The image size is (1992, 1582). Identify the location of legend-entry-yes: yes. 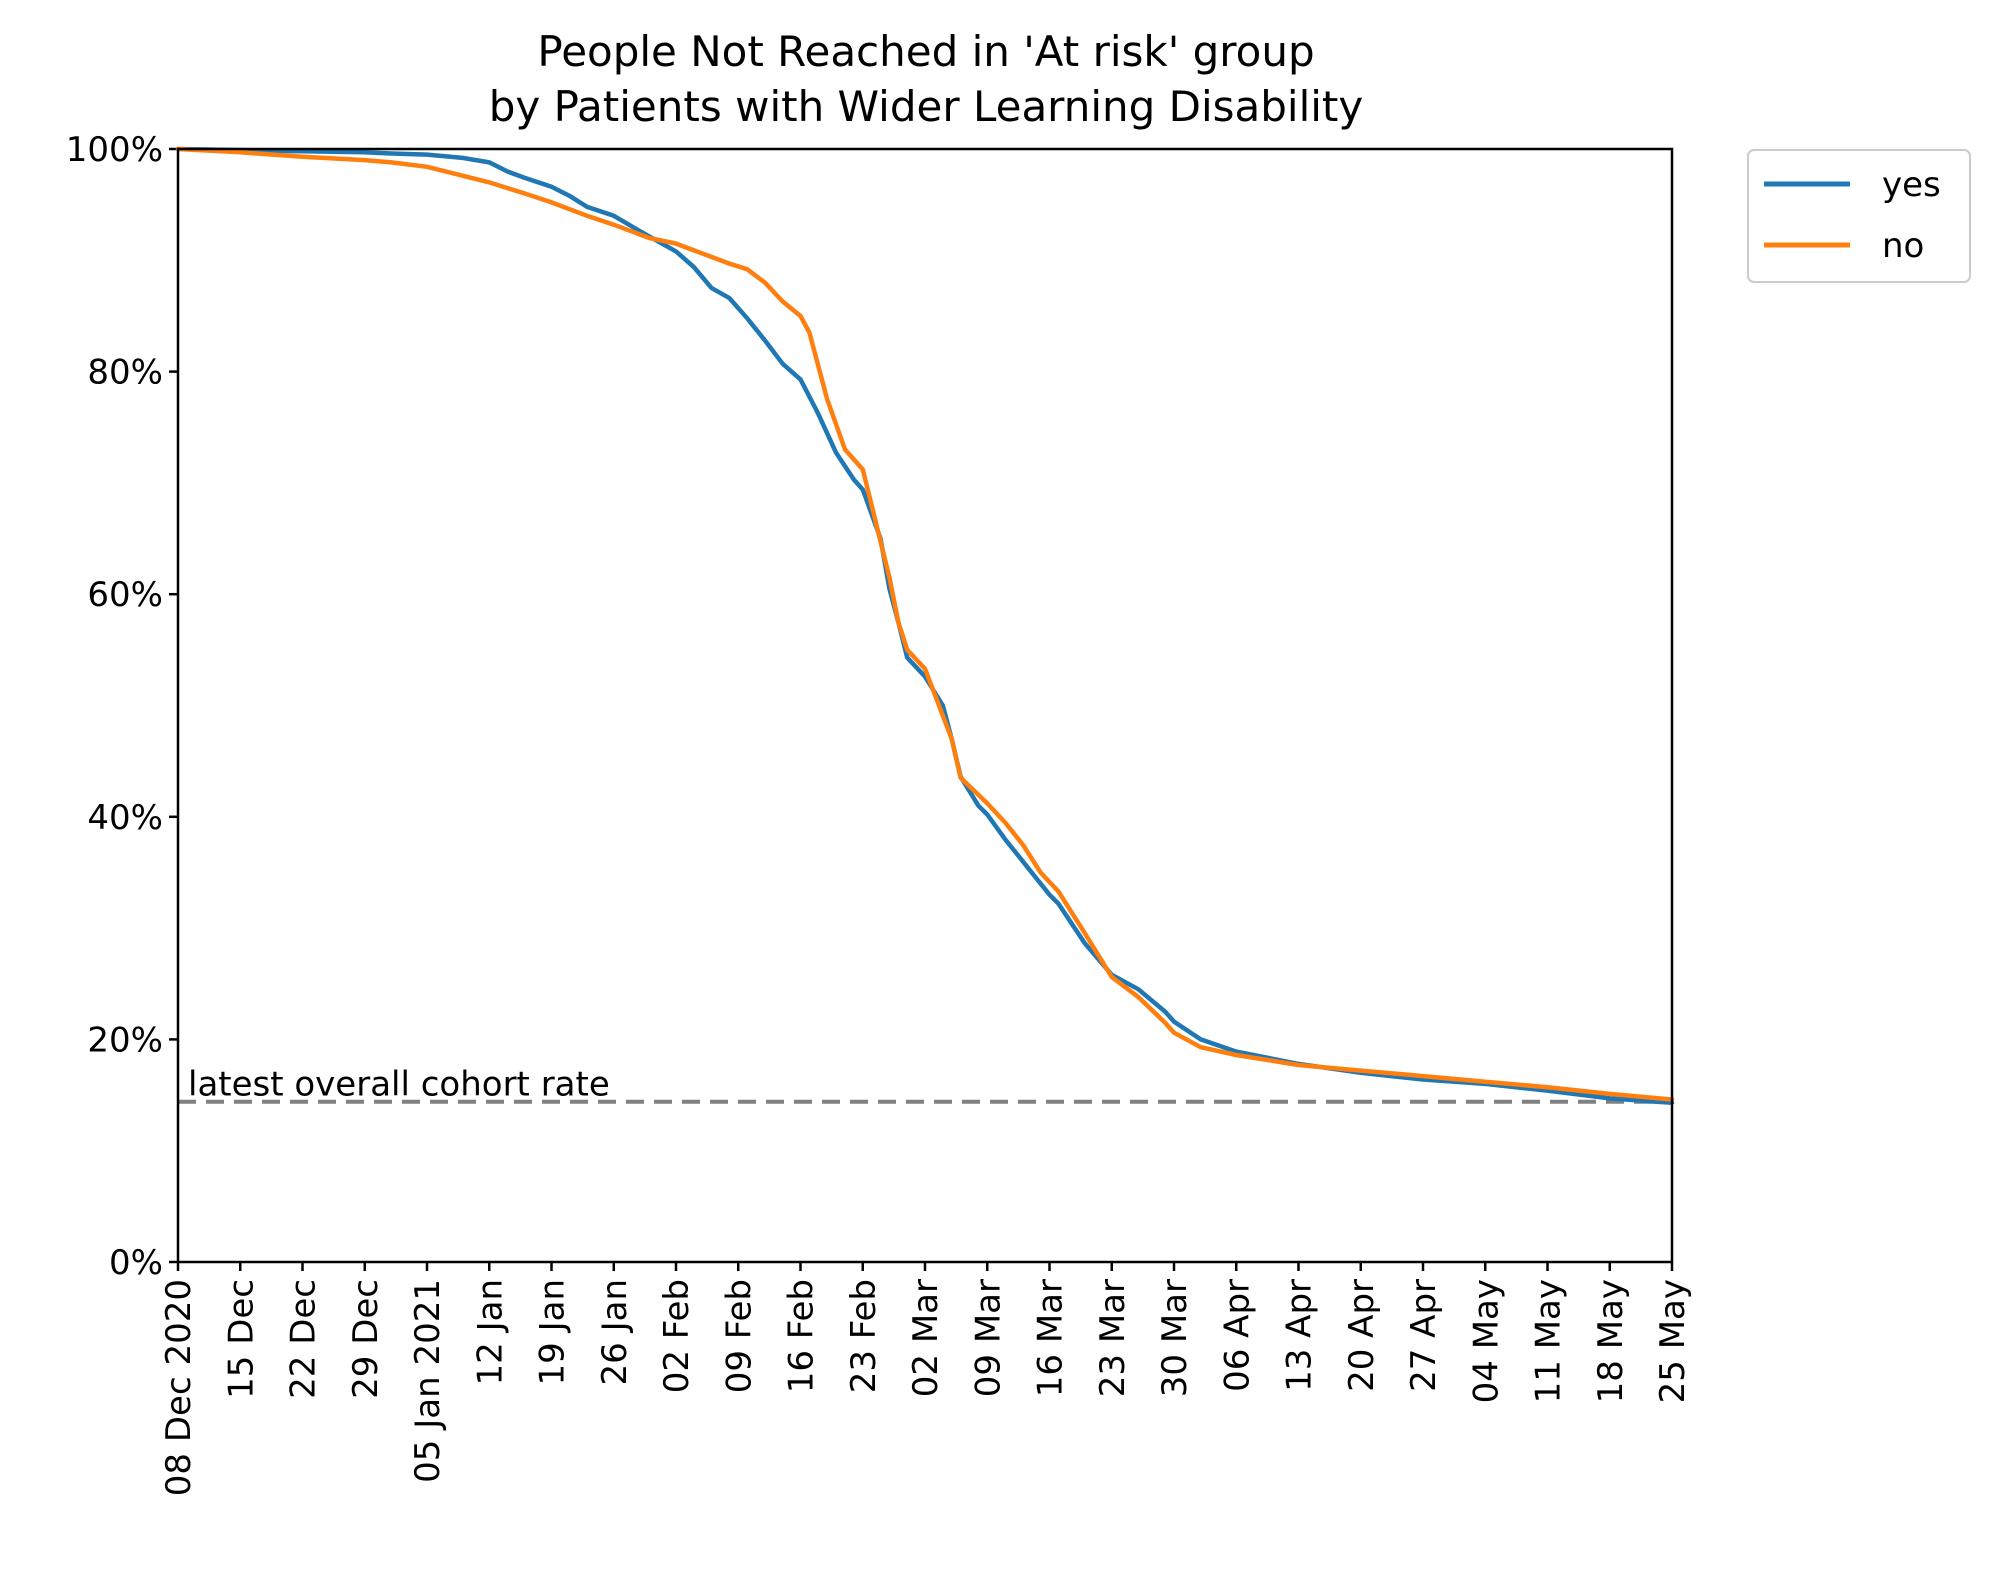
(1852, 185).